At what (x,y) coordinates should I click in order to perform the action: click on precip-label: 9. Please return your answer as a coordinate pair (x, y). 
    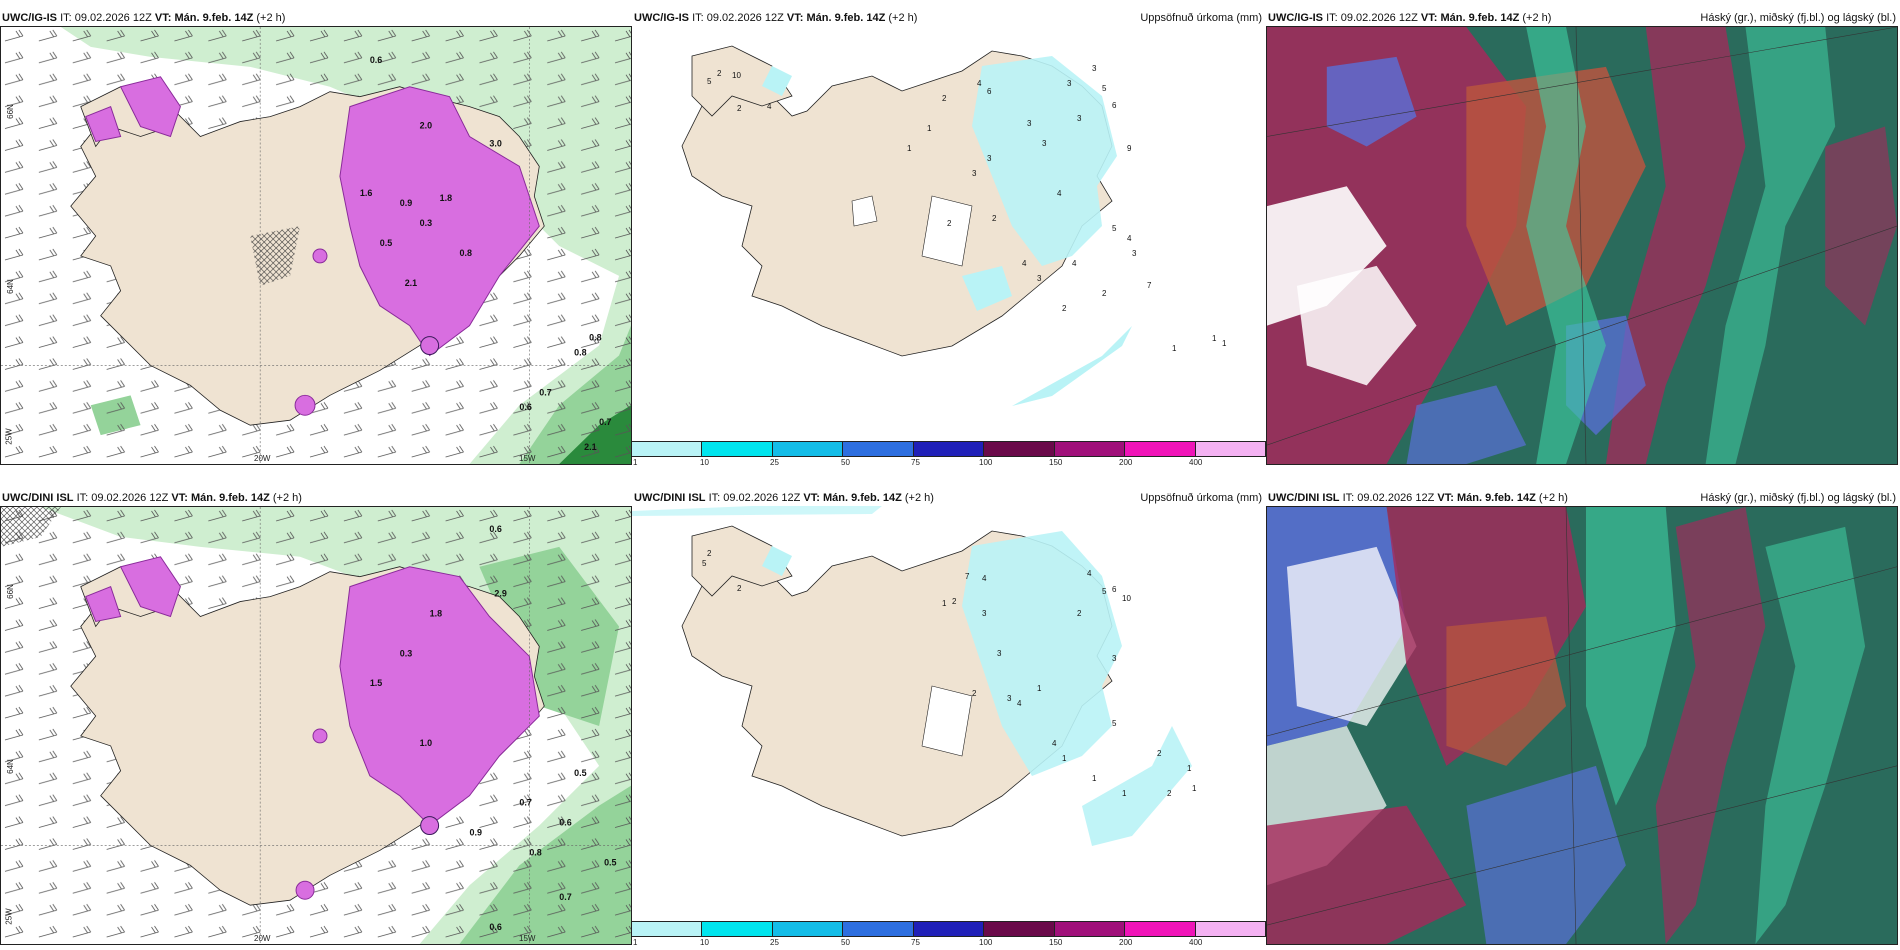
    Looking at the image, I should click on (1129, 148).